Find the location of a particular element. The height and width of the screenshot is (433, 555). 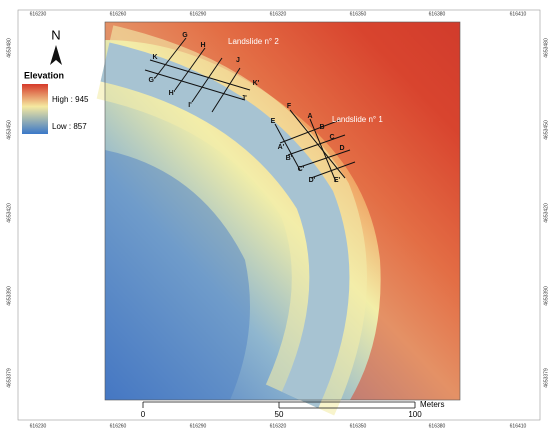

legend-low: Low : 857 is located at coordinates (69, 126).